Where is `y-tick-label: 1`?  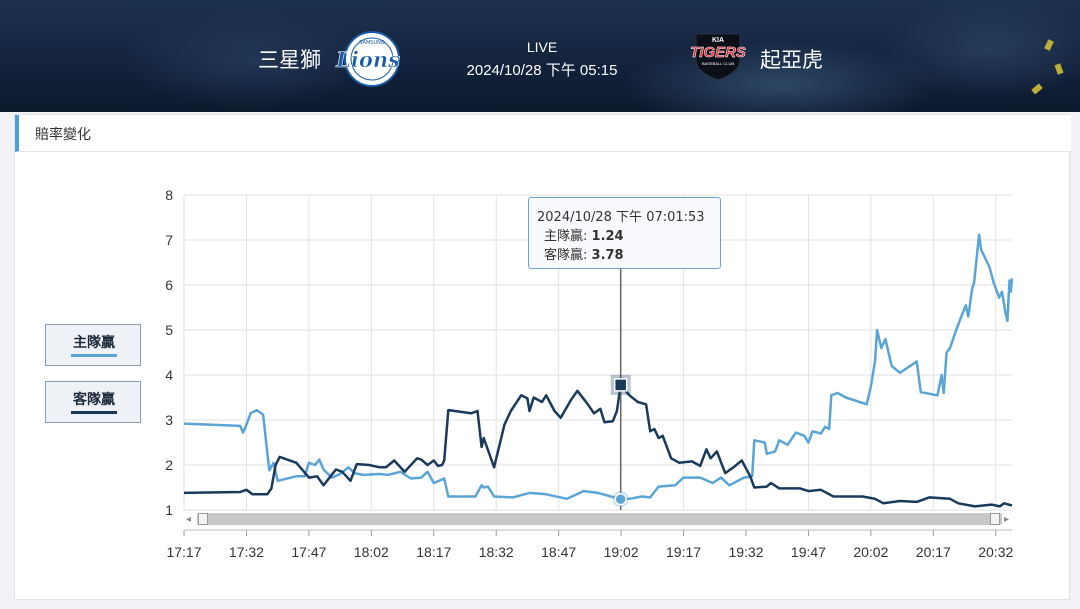 y-tick-label: 1 is located at coordinates (169, 510).